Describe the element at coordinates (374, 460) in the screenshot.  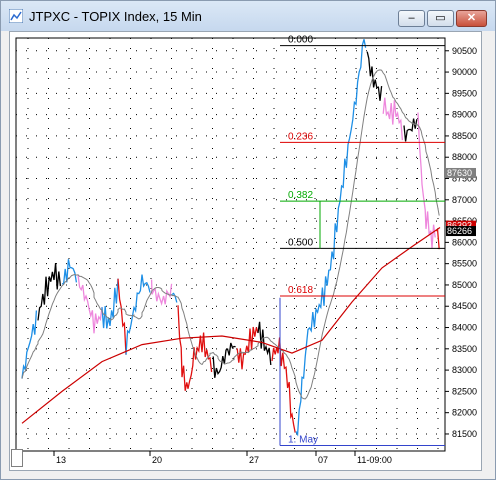
I see `x-tick-label: 11-09:00` at that location.